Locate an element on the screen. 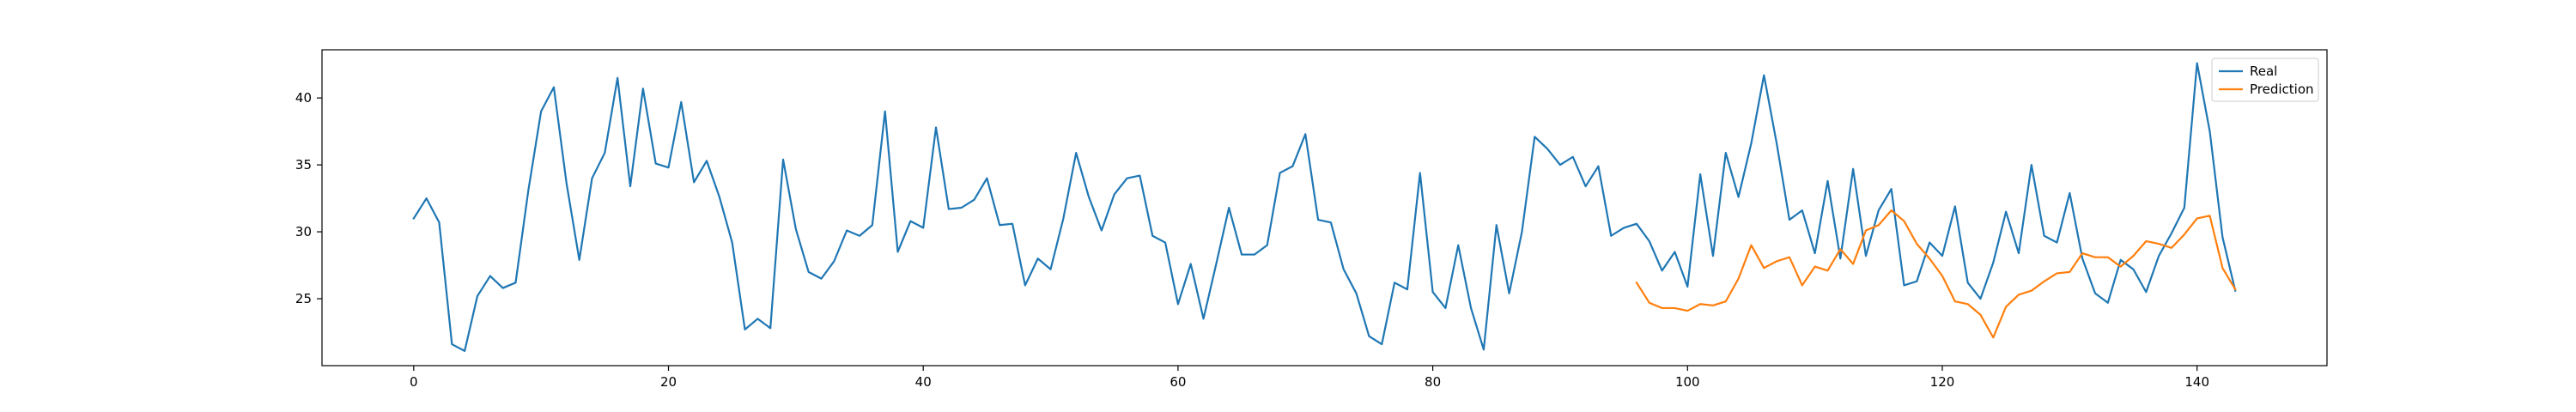 This screenshot has width=2576, height=412. x-tick-label: 80 is located at coordinates (1433, 382).